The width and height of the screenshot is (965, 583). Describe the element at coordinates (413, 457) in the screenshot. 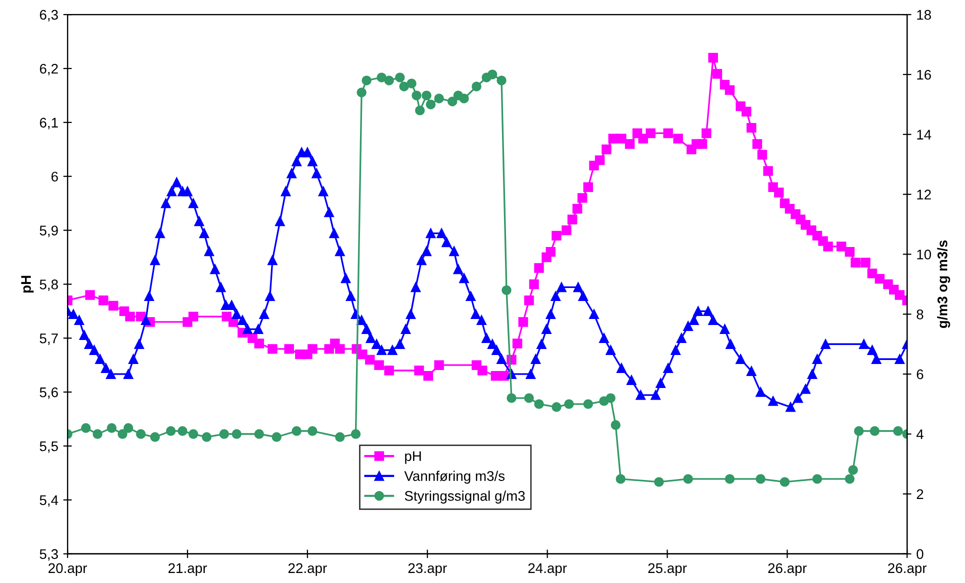

I see `legend-label: pH` at that location.